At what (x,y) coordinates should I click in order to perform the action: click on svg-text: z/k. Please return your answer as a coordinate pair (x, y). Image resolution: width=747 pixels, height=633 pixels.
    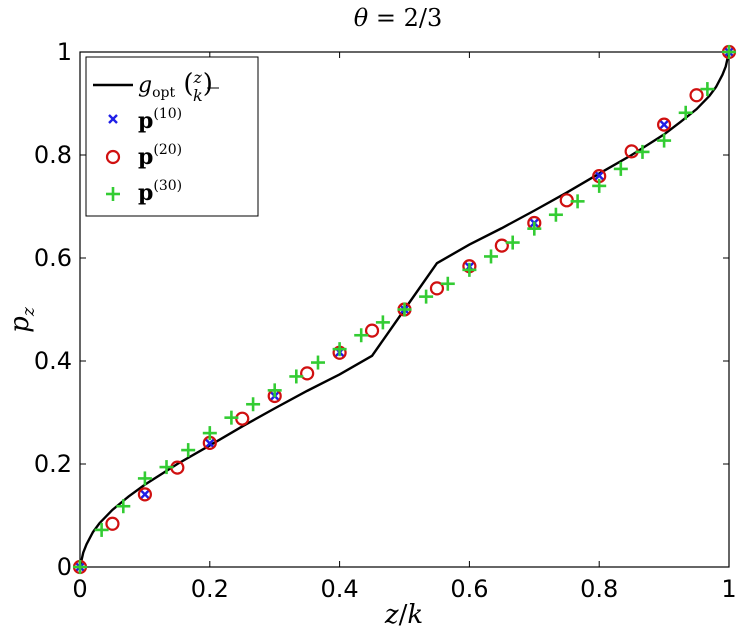
    Looking at the image, I should click on (403, 615).